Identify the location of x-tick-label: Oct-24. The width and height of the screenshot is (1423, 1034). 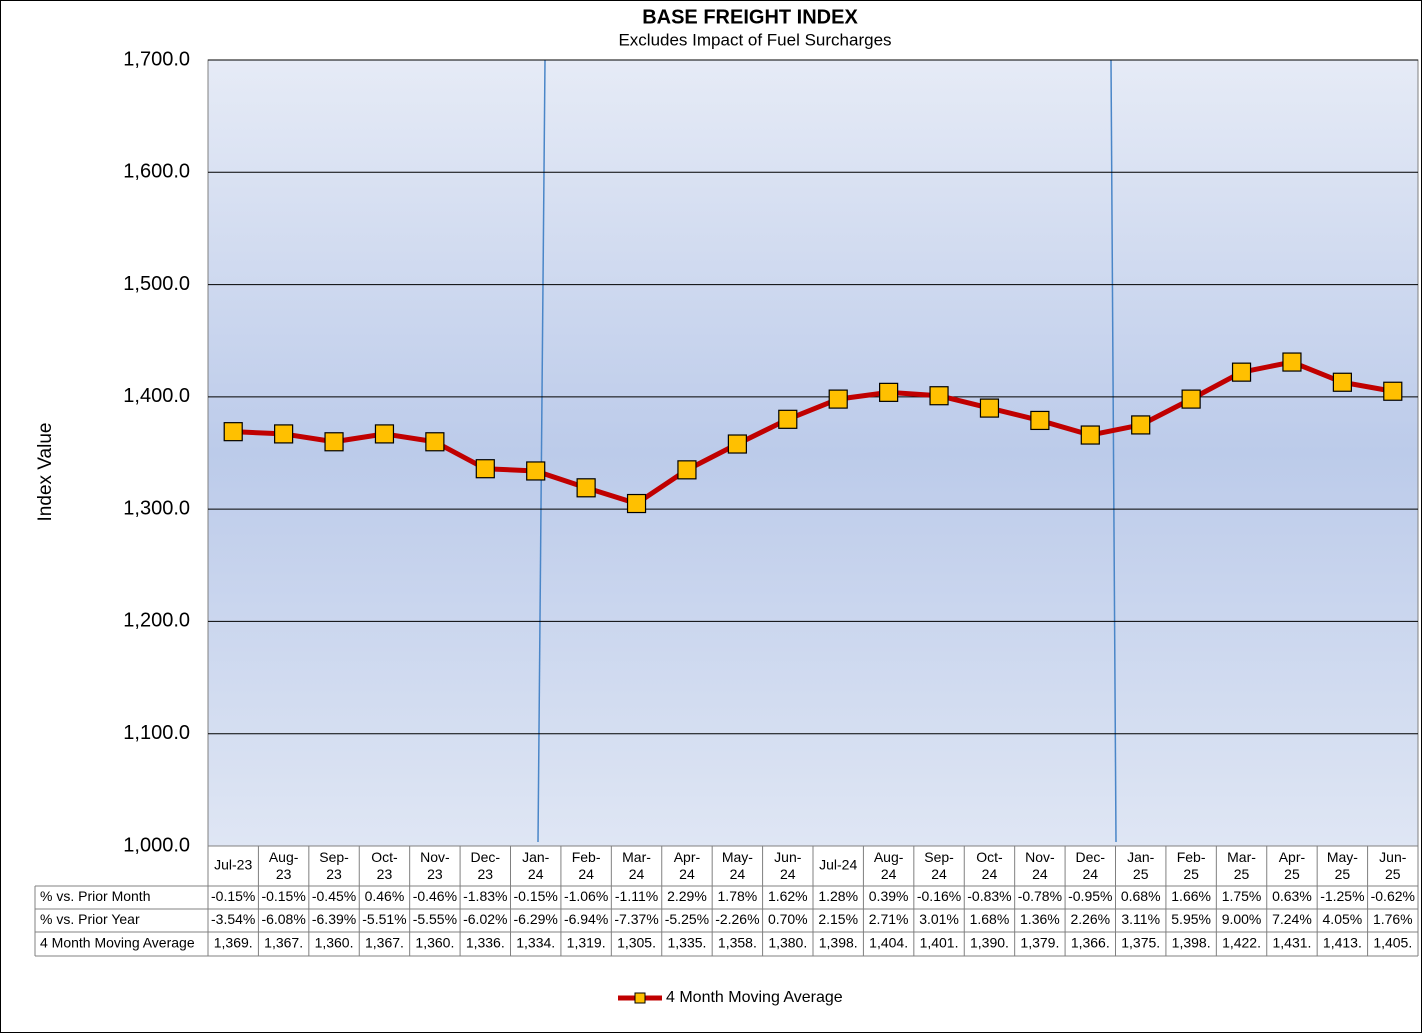
(989, 865).